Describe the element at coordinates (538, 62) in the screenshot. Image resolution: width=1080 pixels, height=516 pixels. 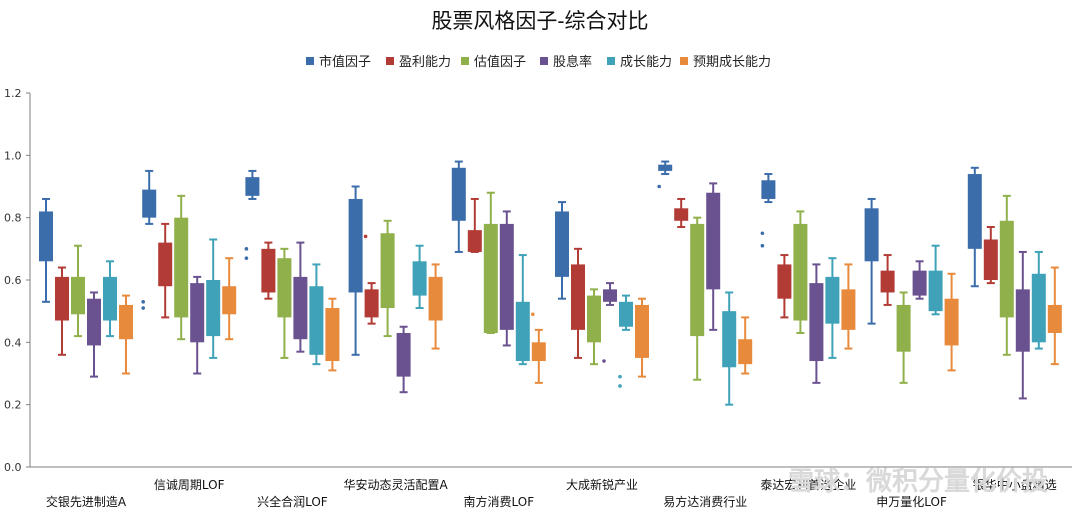
I see `chart-legend: 市值因子 盈利能力 估值因子 股息率 成长能力 预期成长能力` at that location.